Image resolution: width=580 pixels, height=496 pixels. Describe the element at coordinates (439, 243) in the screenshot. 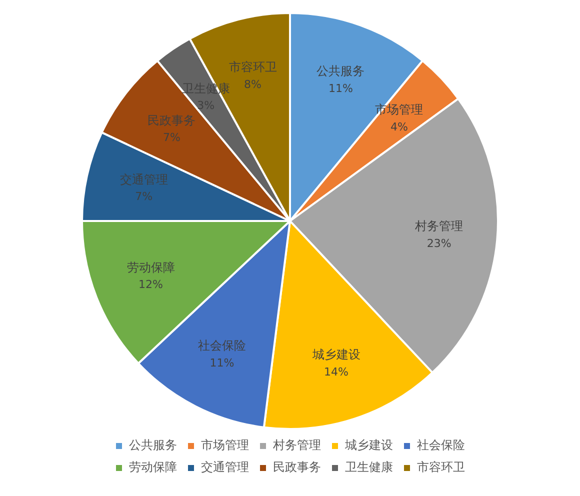

I see `data-label: 23%` at that location.